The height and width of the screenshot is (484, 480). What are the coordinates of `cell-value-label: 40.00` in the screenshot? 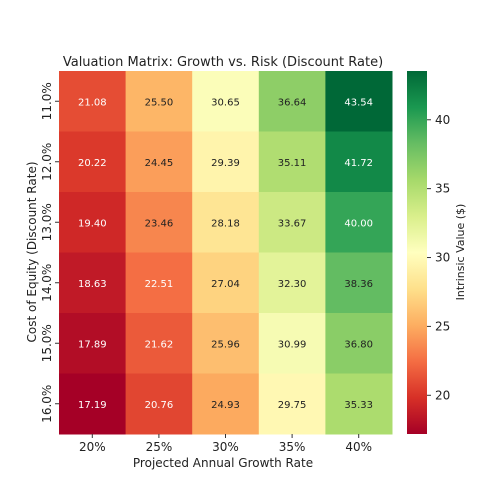 It's located at (358, 223).